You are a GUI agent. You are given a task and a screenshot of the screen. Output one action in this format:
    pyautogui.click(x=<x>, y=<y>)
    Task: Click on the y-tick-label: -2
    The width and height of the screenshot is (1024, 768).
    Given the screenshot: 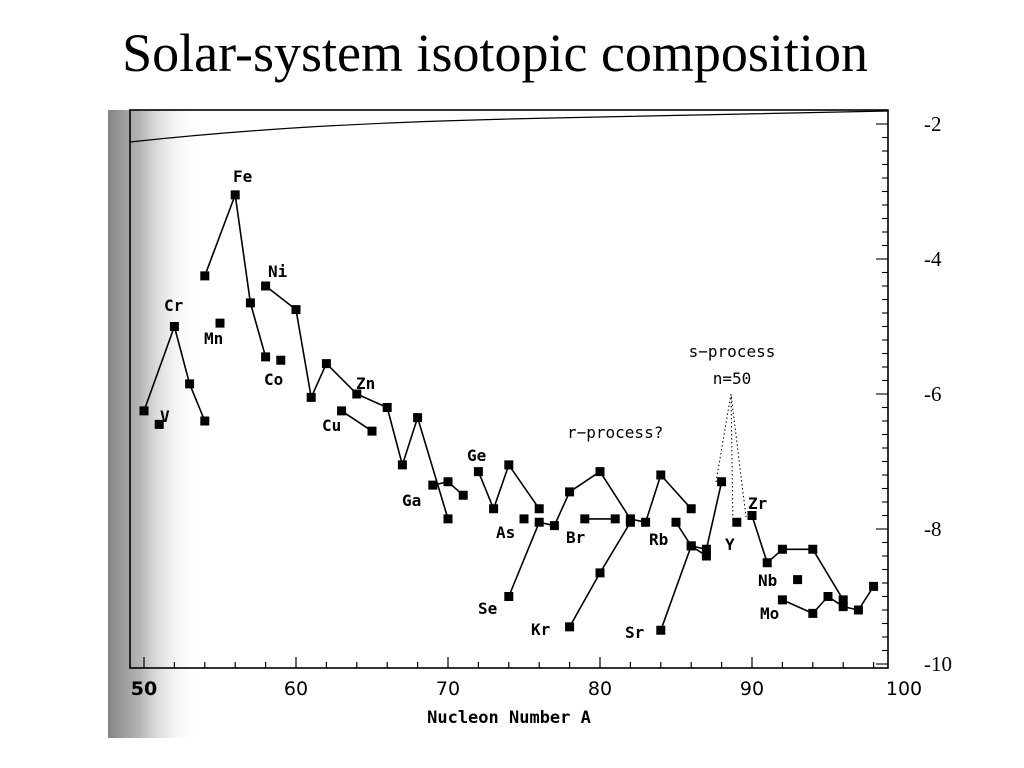 What is the action you would take?
    pyautogui.click(x=933, y=124)
    